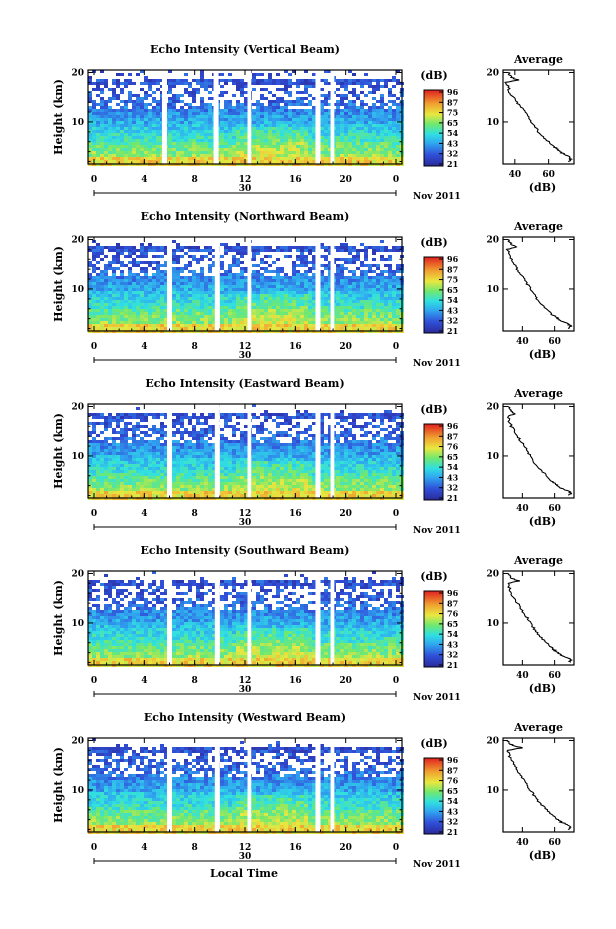  Describe the element at coordinates (437, 364) in the screenshot. I see `month-label: Nov 2011` at that location.